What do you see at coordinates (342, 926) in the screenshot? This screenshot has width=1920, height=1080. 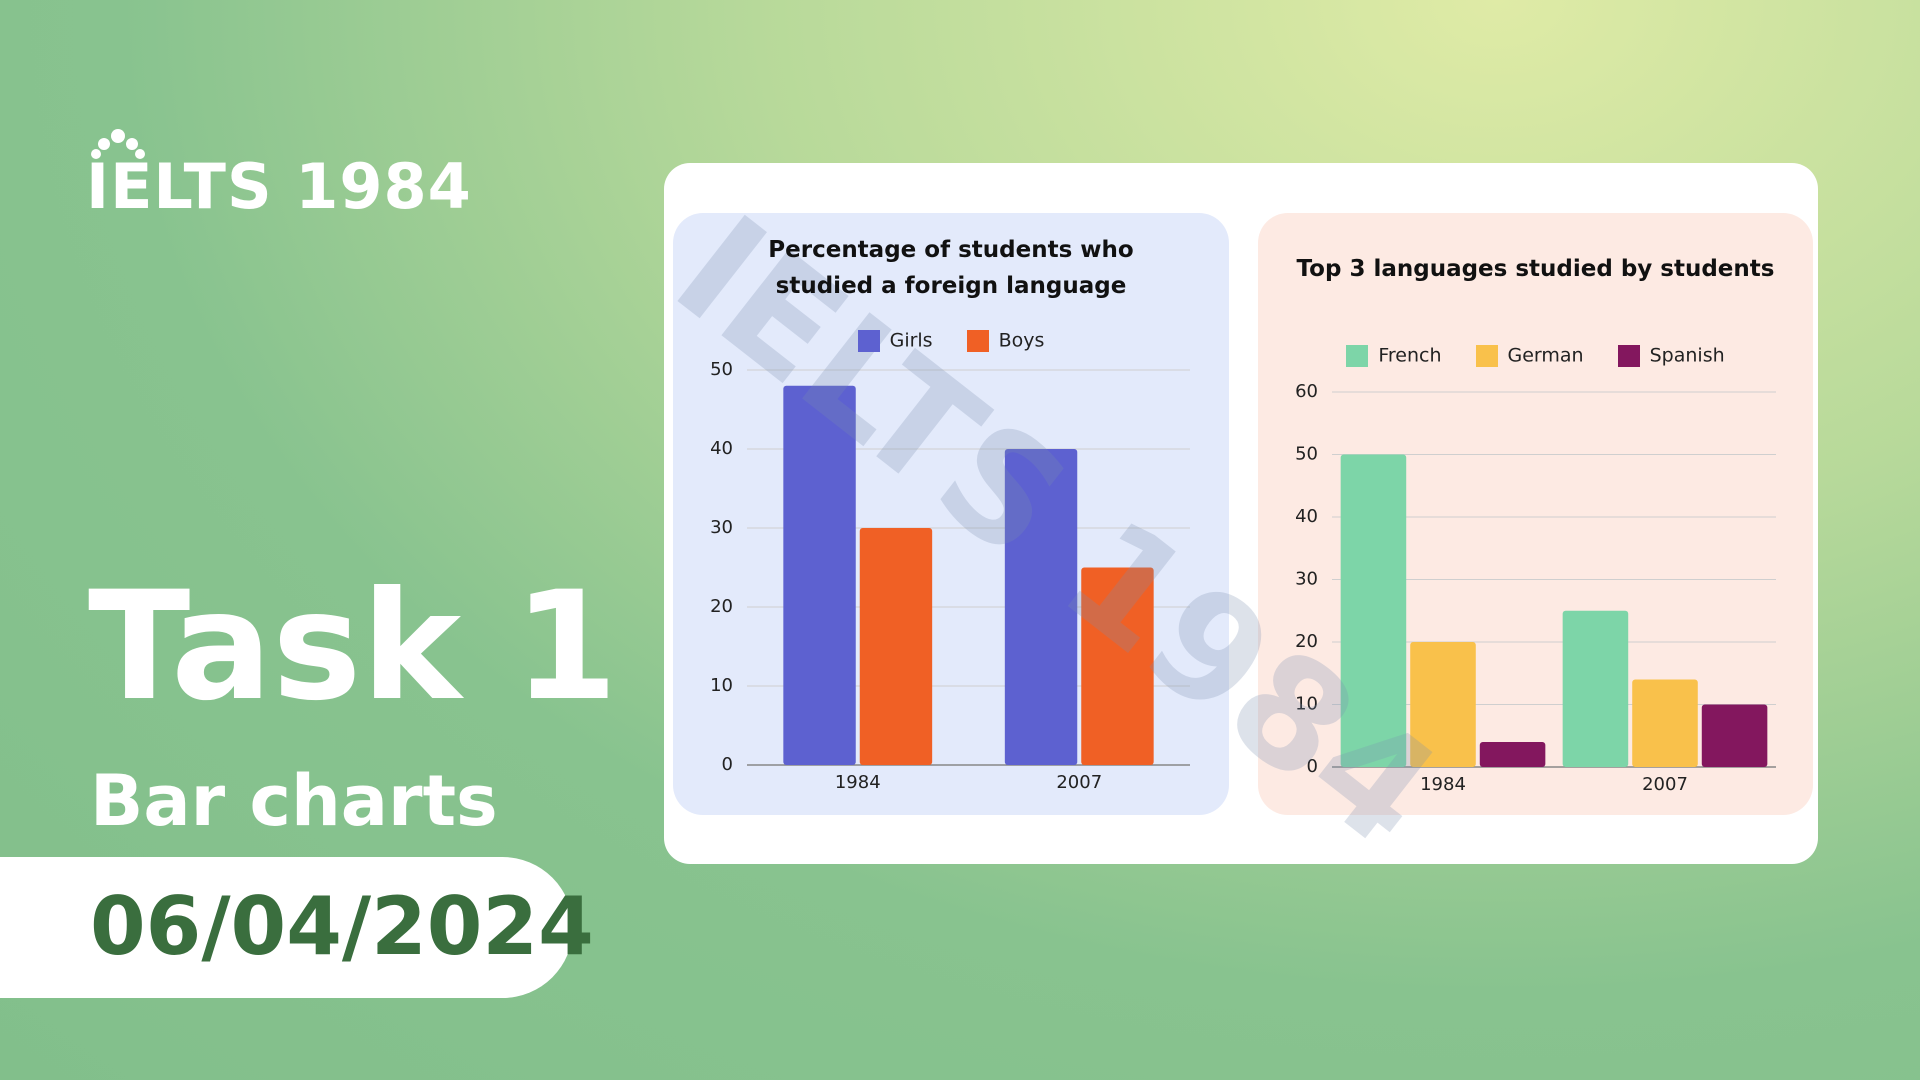 I see `date: 06/04/2024` at bounding box center [342, 926].